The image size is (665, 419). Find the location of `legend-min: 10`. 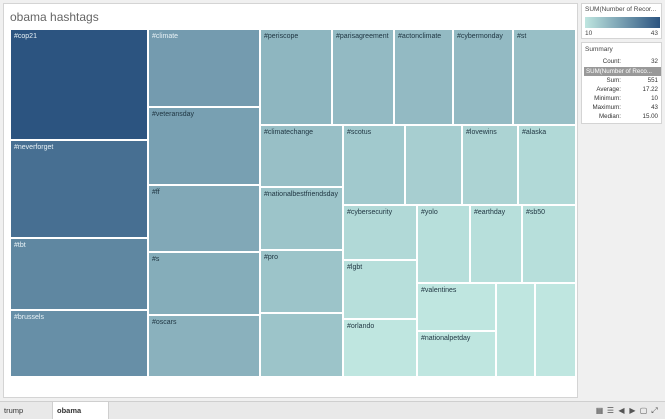

legend-min: 10 is located at coordinates (589, 33).